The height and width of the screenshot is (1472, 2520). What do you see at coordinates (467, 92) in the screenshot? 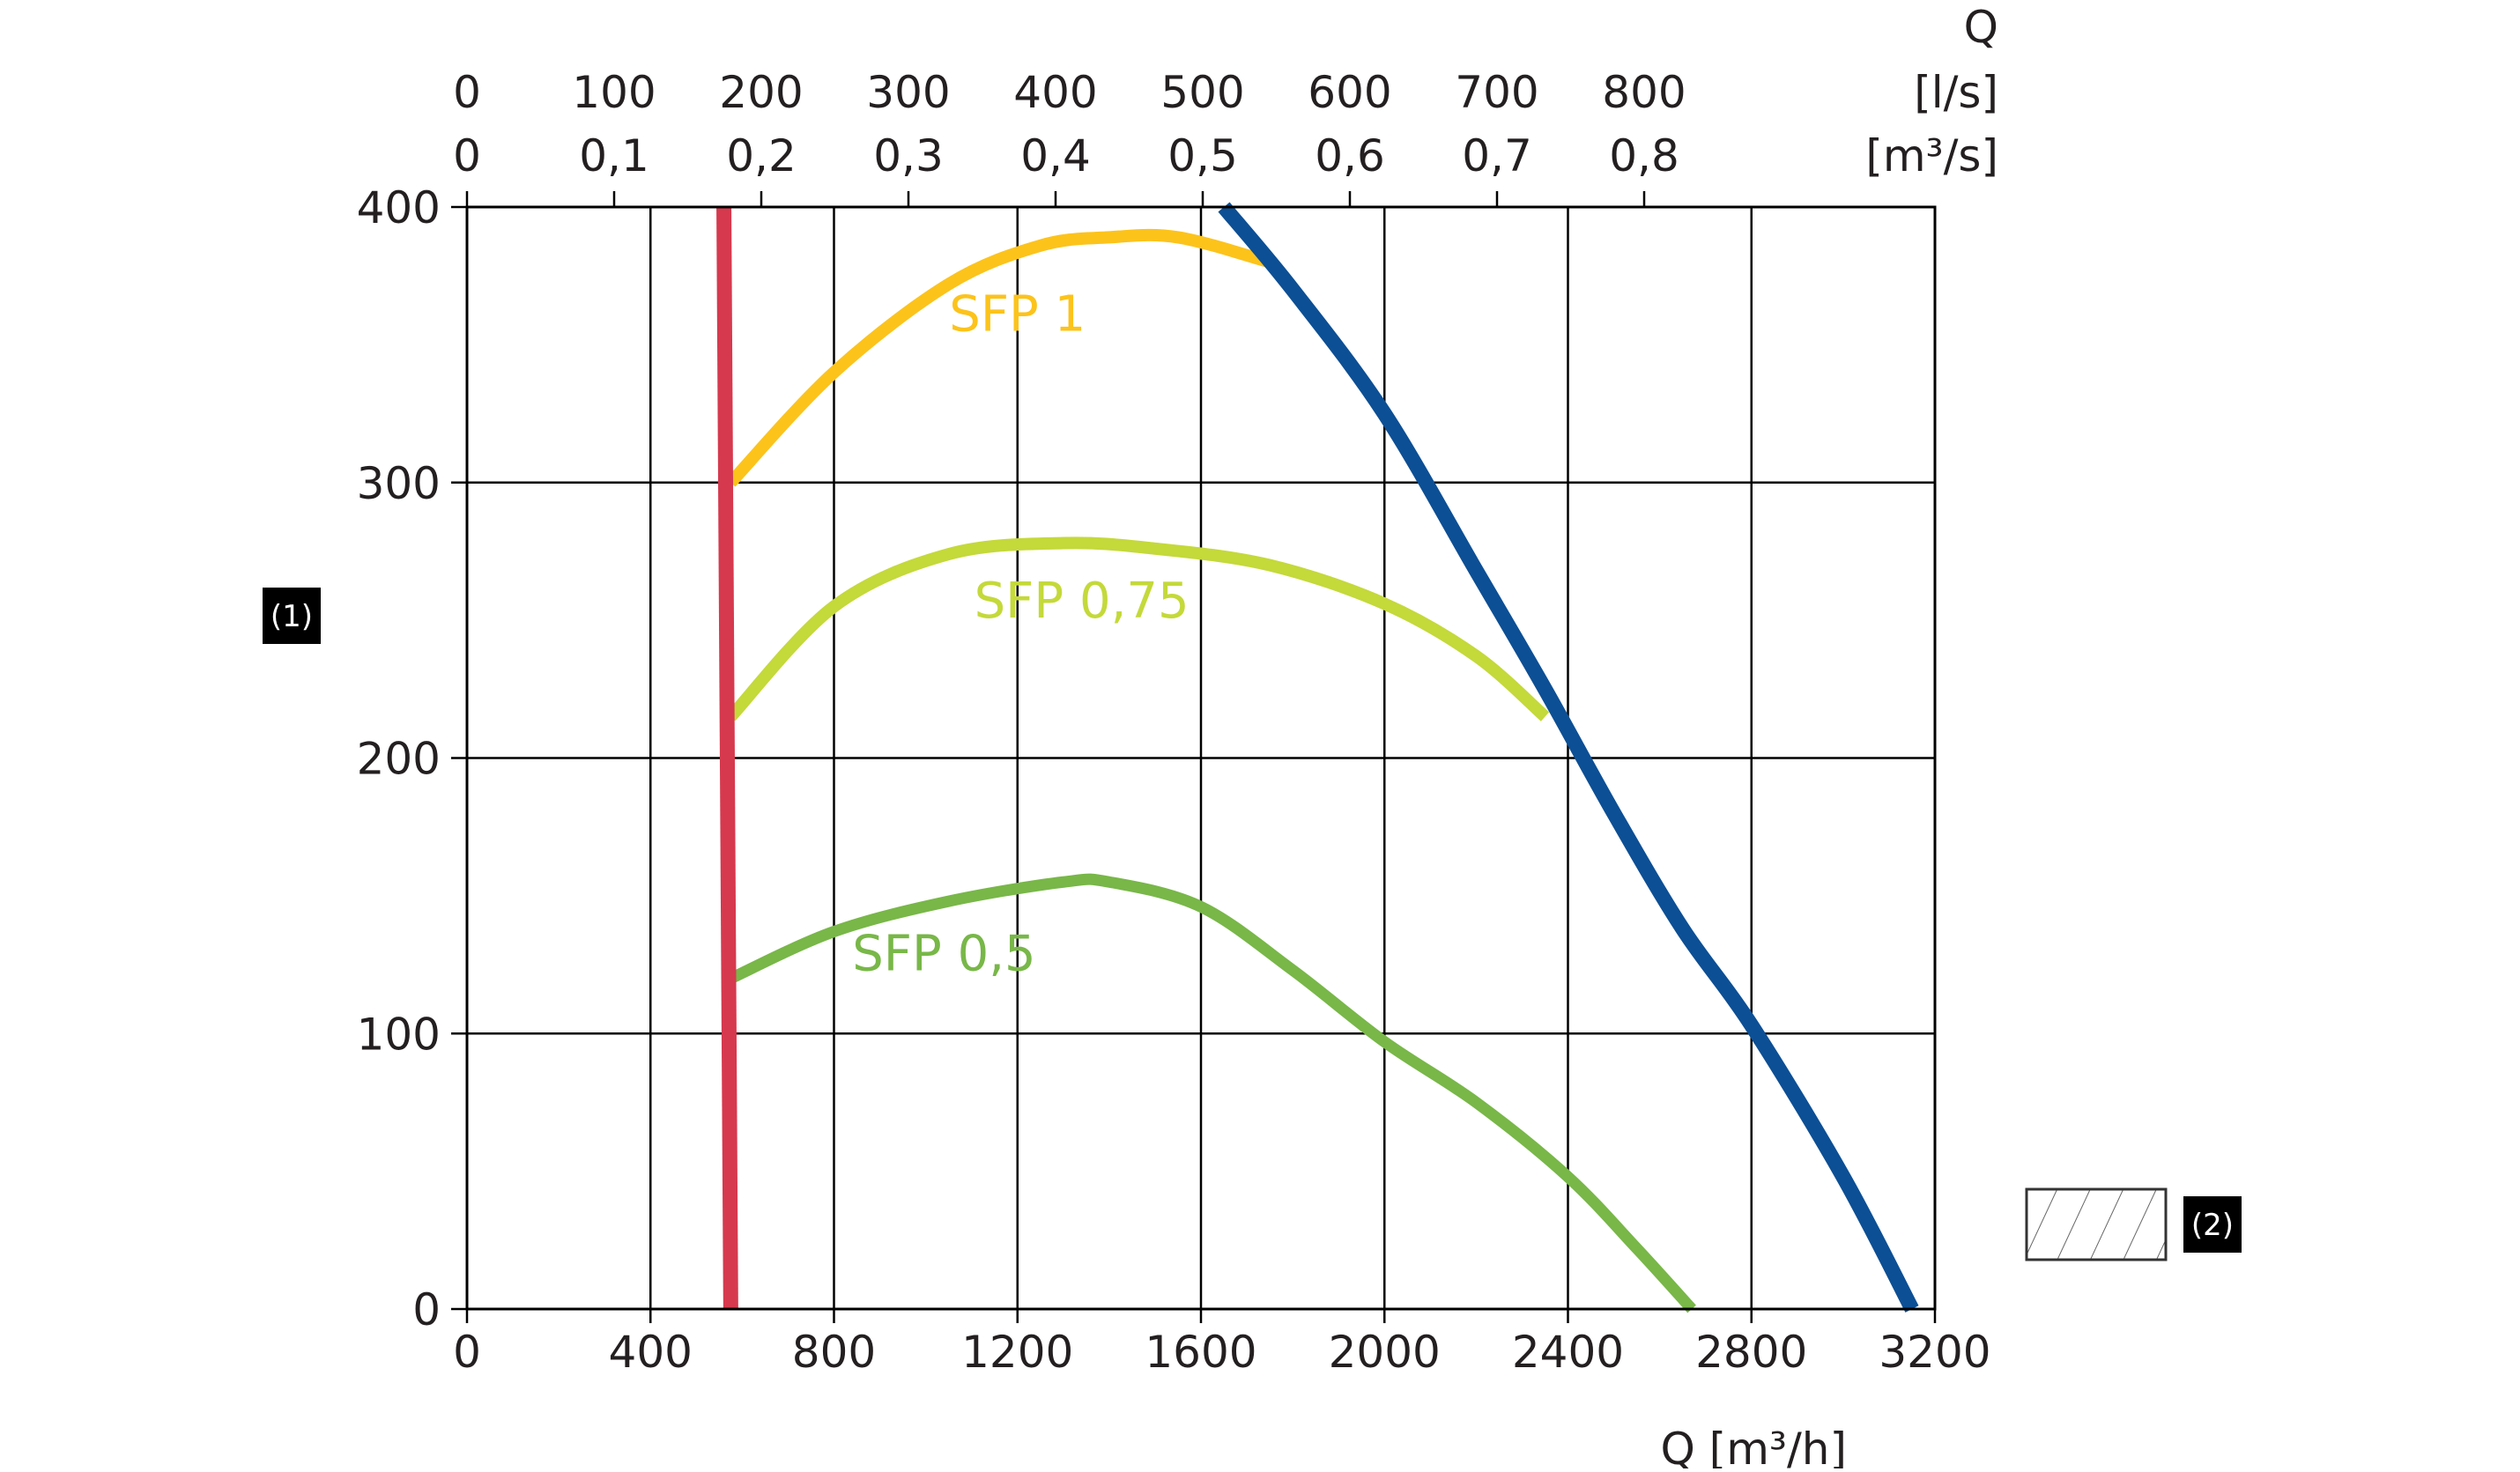
I see `top-row1-label-0: 0` at bounding box center [467, 92].